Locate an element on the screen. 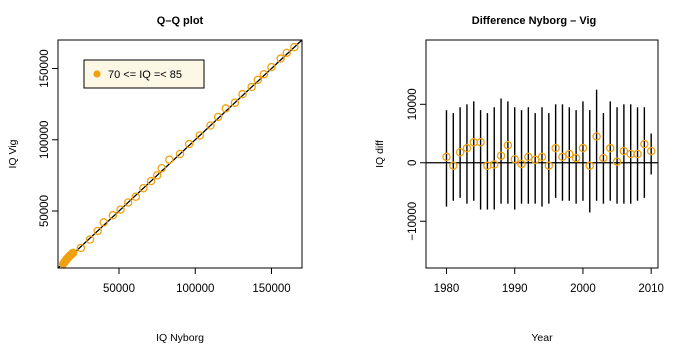  qq-y-axis-label: IQ Vig is located at coordinates (13, 153).